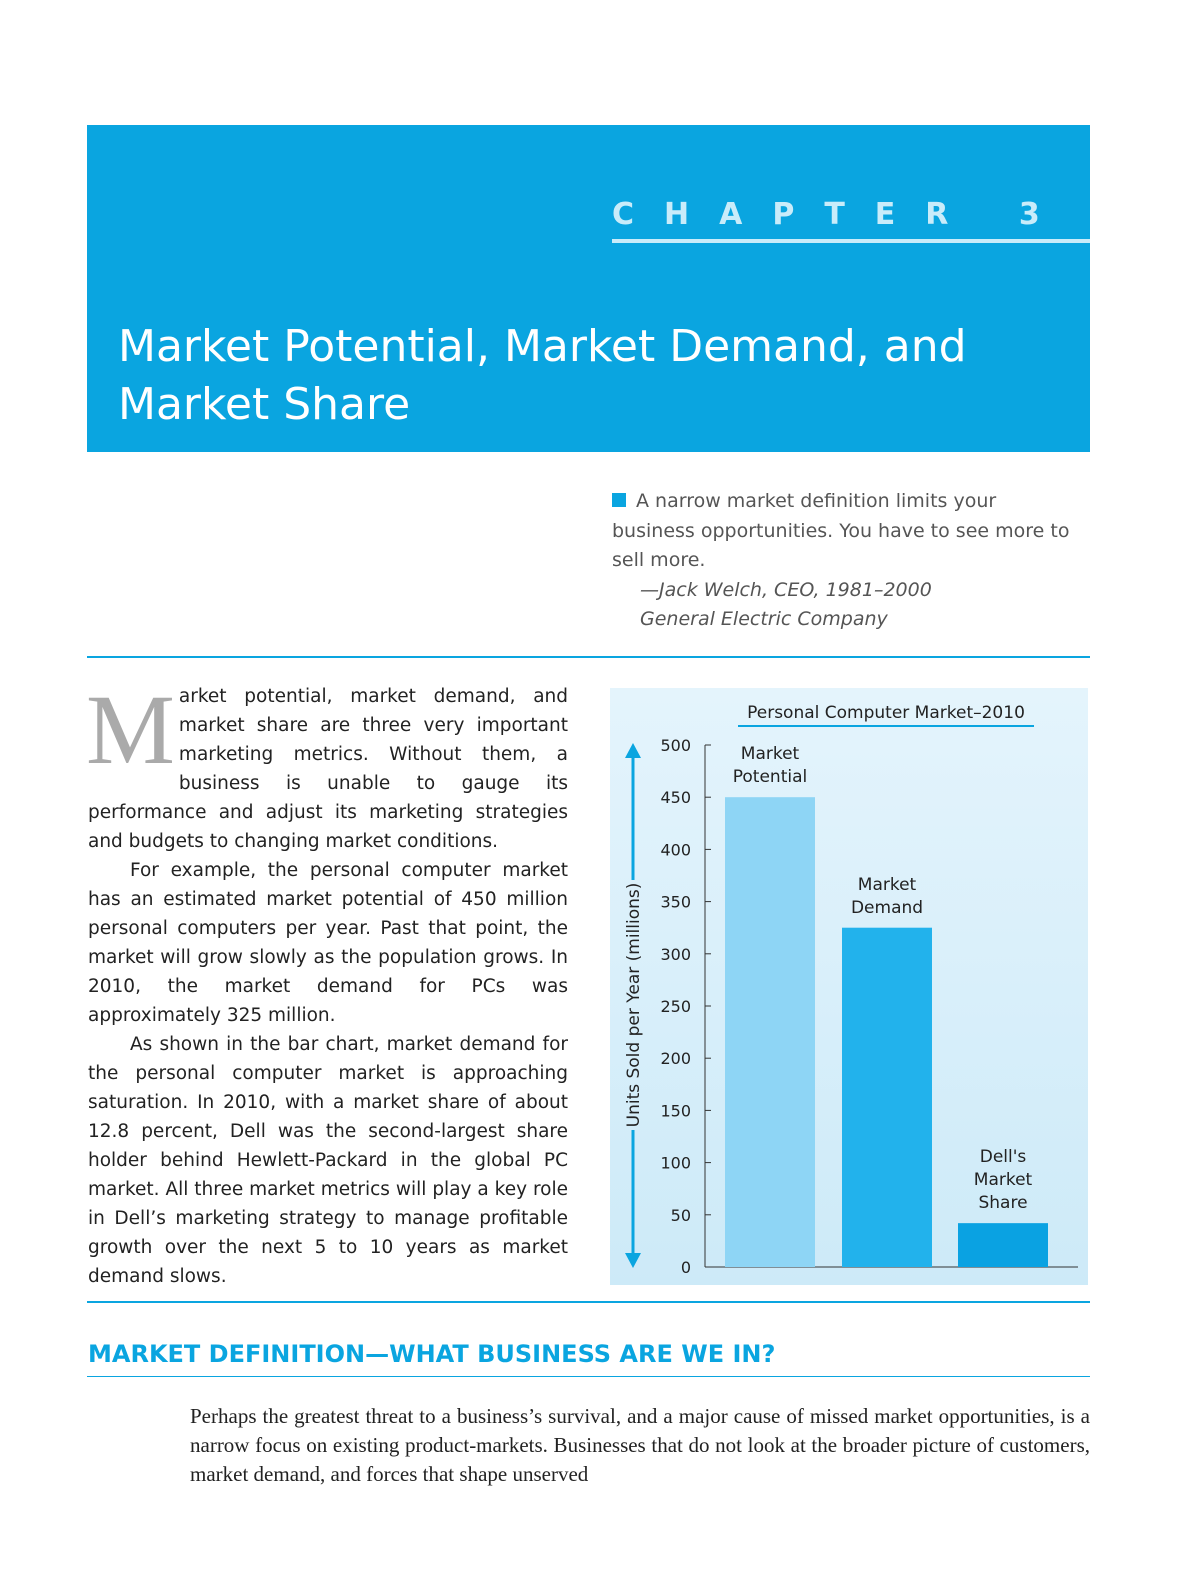 This screenshot has width=1200, height=1595. Describe the element at coordinates (770, 766) in the screenshot. I see `category-label: Market Potential` at that location.